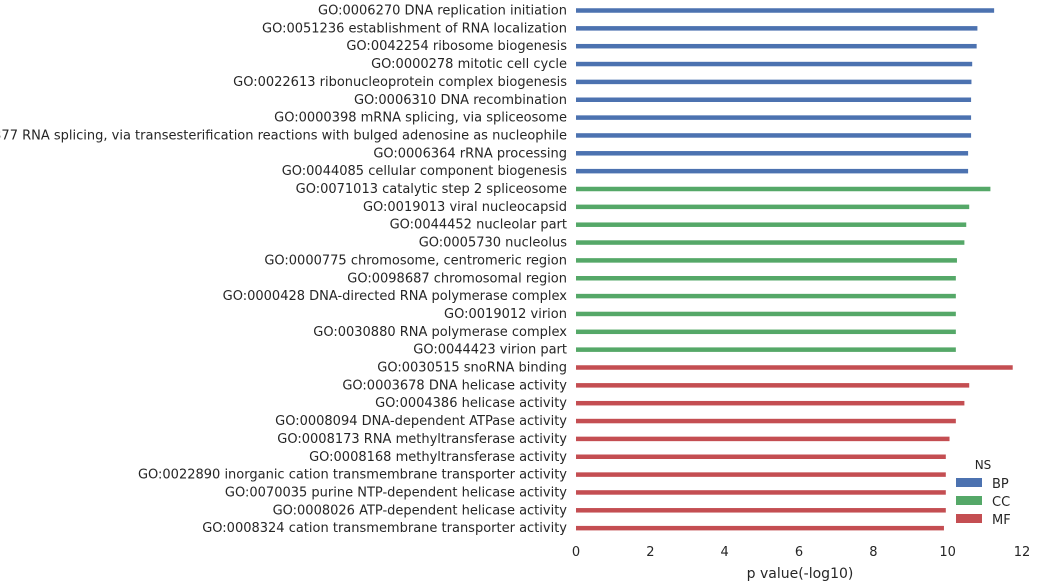 Image resolution: width=1037 pixels, height=587 pixels. I want to click on legend-swatch-cc, so click(969, 500).